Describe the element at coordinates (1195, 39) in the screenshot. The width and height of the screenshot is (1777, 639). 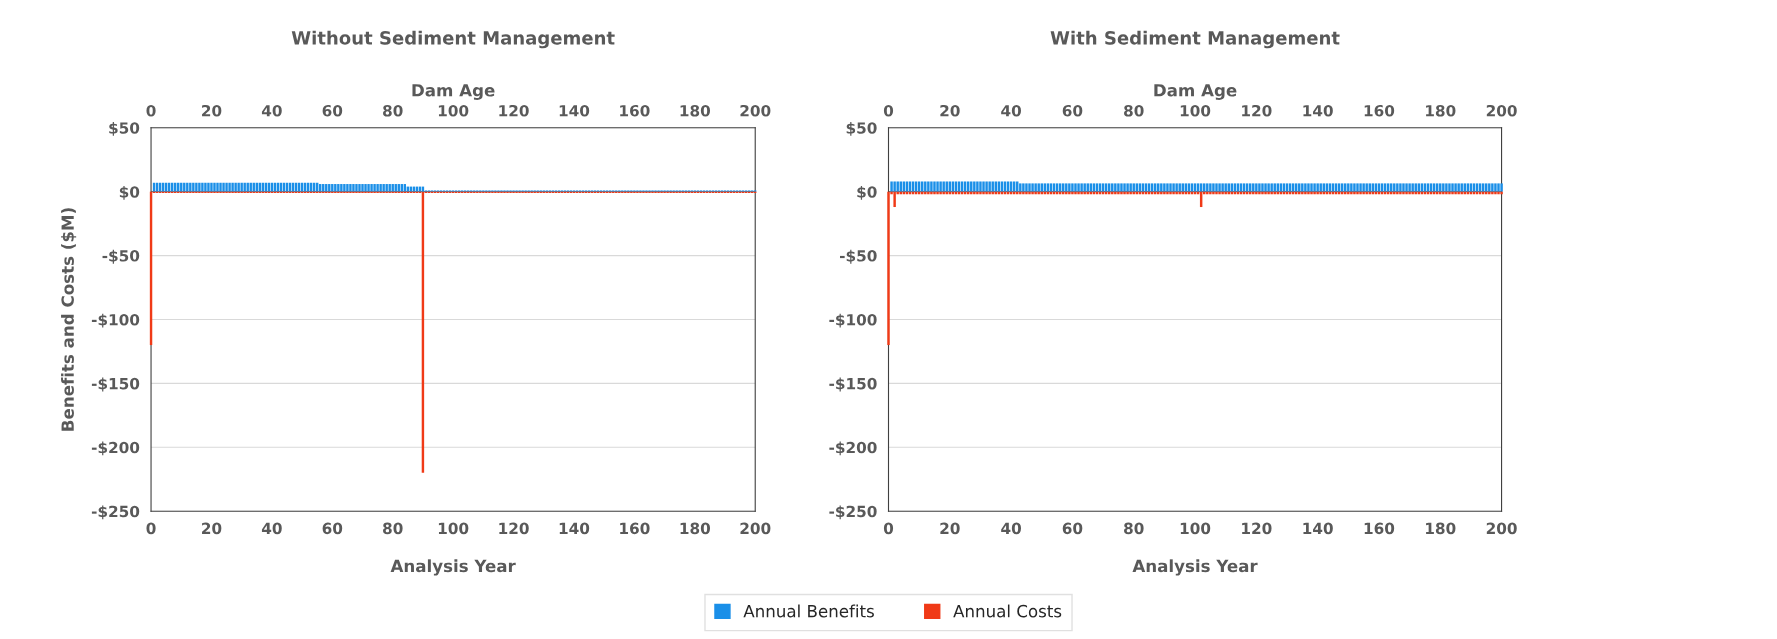
I see `chart-title: With Sediment Management` at that location.